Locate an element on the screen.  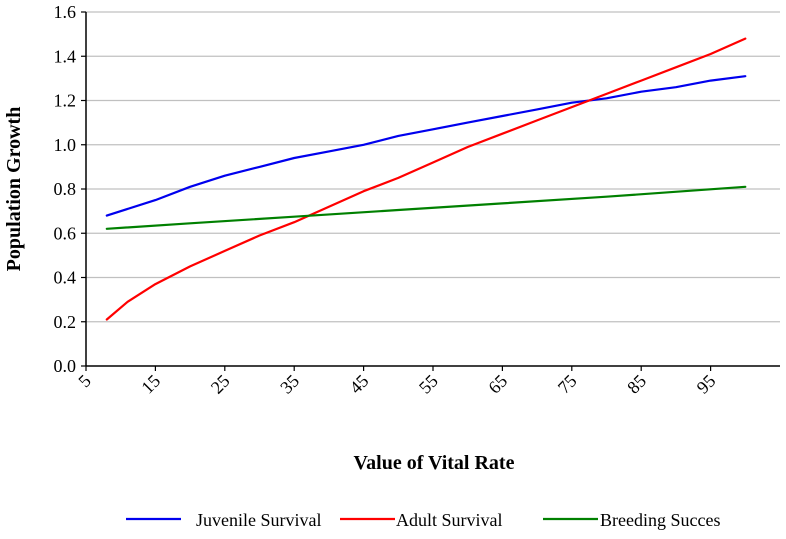
x-tick-label: 5 is located at coordinates (84, 381).